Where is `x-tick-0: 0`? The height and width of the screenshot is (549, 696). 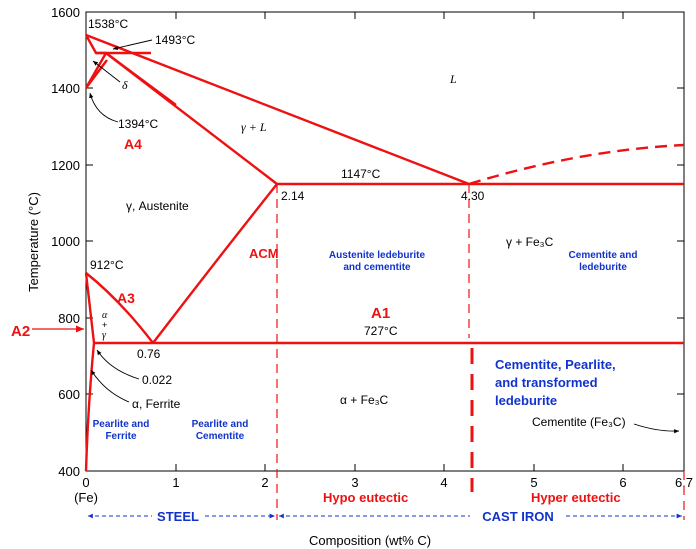
x-tick-0: 0 is located at coordinates (85, 482).